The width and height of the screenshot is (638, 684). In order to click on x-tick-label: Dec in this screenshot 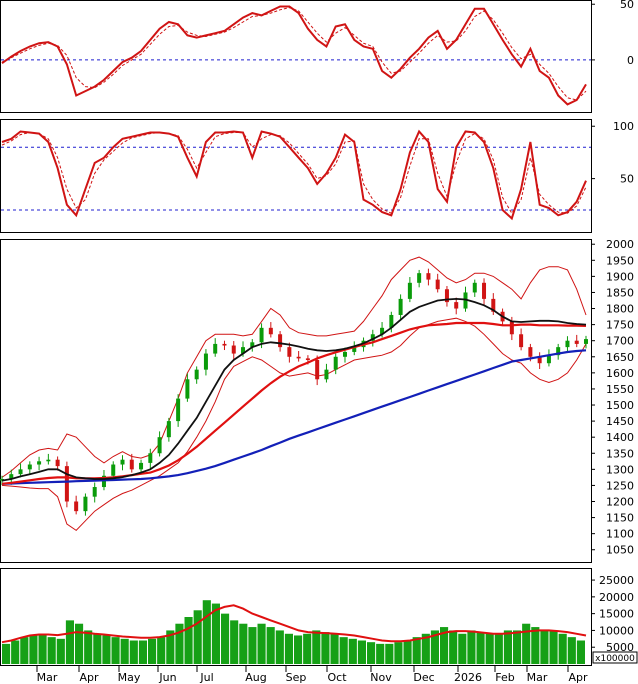, I will do `click(423, 677)`.